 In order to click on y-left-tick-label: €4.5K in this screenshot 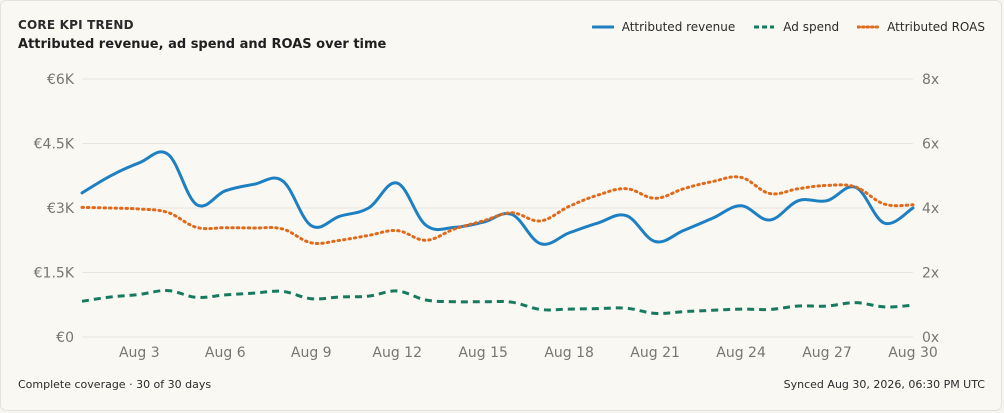, I will do `click(54, 145)`.